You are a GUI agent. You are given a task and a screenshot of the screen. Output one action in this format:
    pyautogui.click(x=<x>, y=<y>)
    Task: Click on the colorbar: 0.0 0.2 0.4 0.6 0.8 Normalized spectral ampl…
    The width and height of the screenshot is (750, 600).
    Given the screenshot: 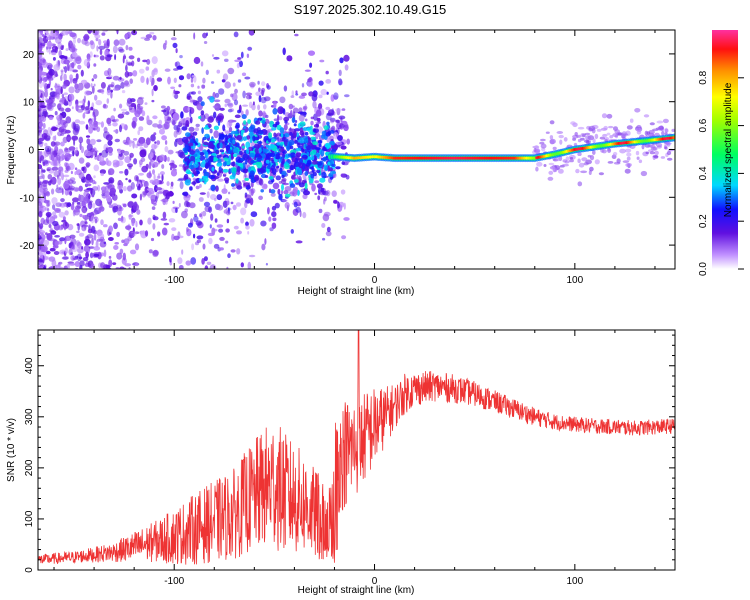 What is the action you would take?
    pyautogui.click(x=721, y=153)
    